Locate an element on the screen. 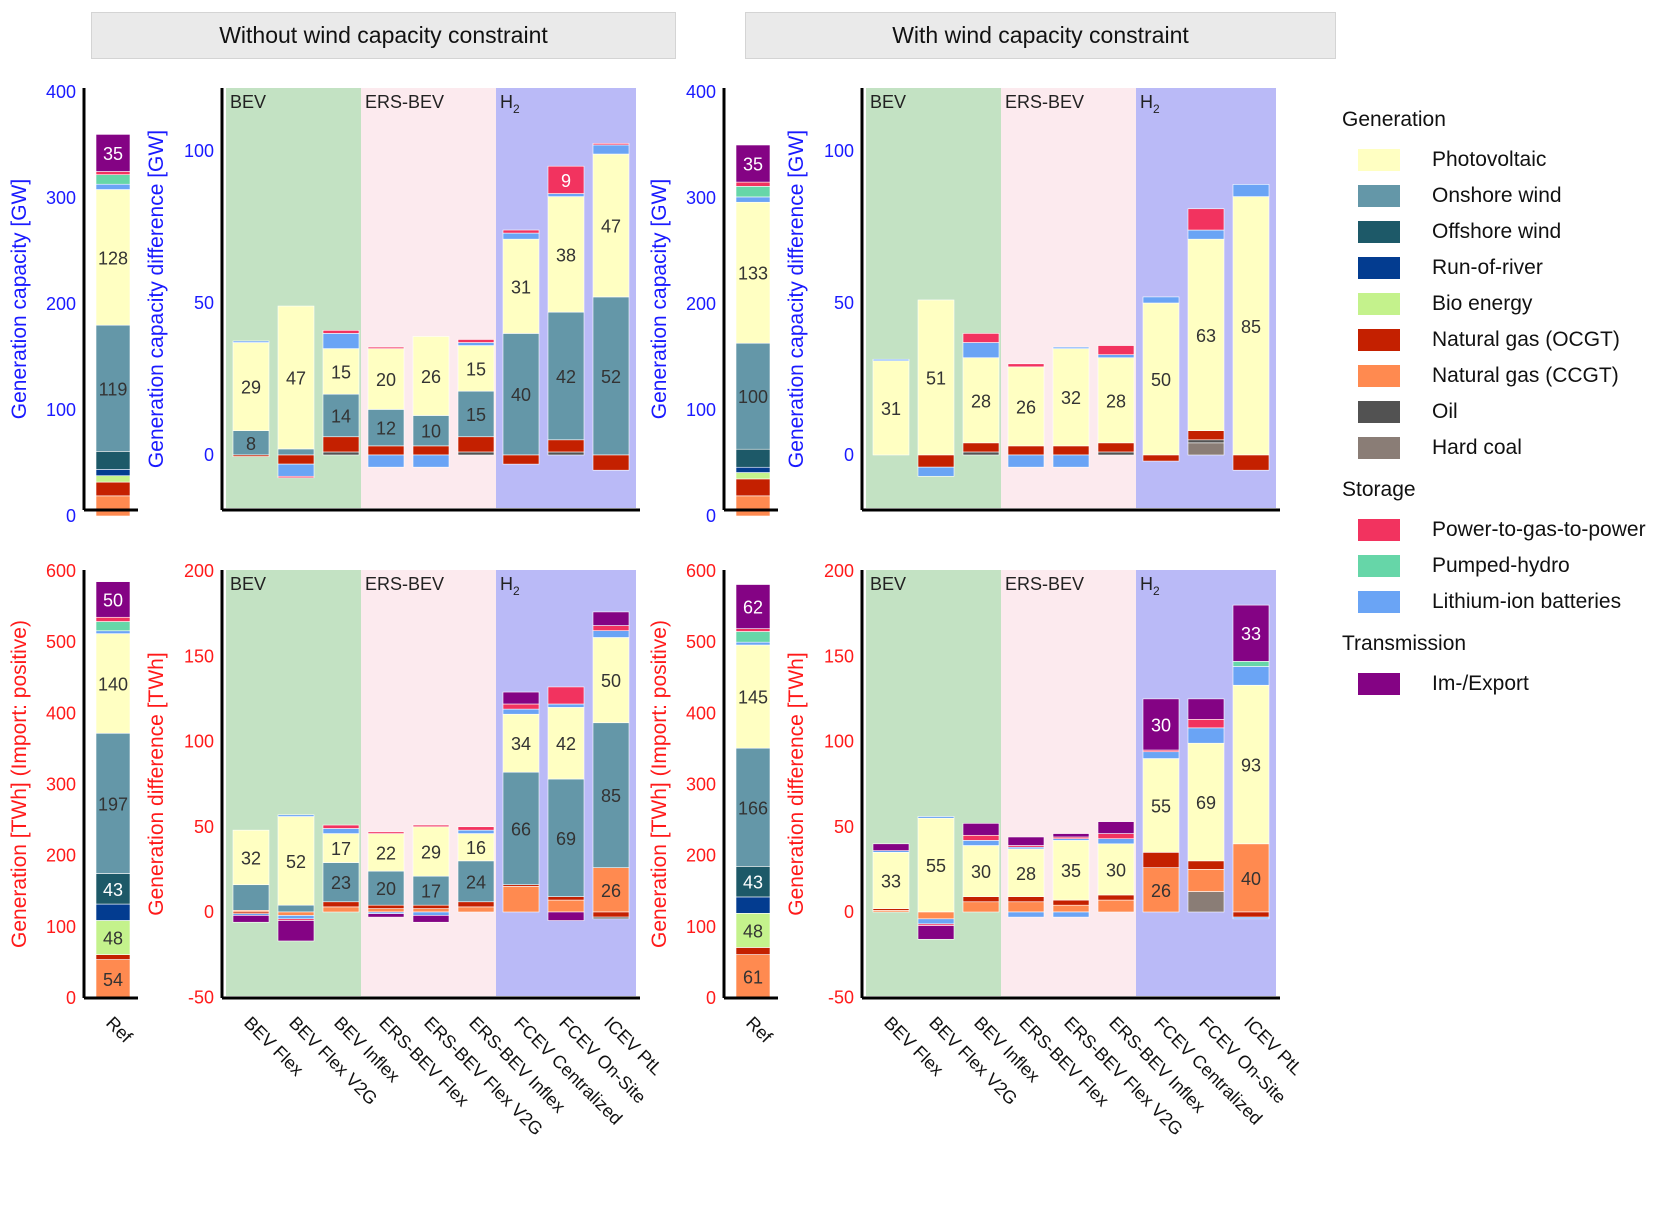  y-tick-label: 150 is located at coordinates (199, 656).